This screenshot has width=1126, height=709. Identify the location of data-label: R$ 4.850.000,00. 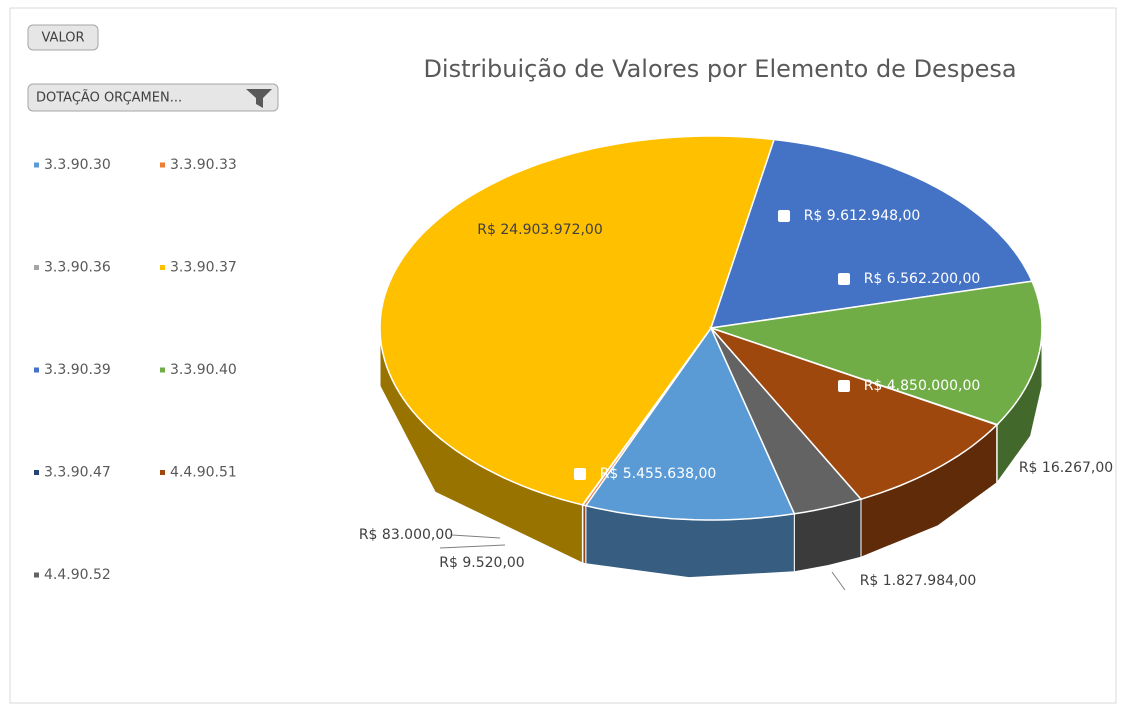
(922, 386).